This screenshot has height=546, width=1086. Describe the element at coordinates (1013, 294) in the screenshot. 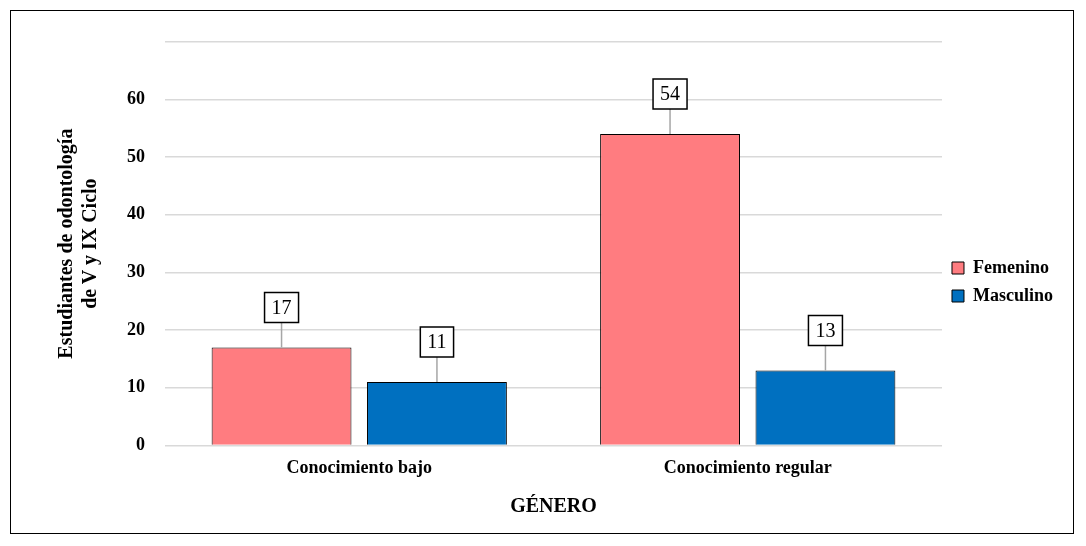

I see `legend-label: Masculino` at that location.